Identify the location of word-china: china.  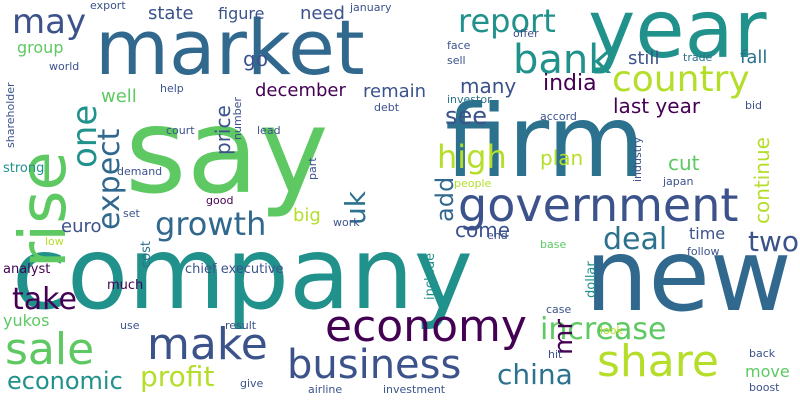
(535, 374).